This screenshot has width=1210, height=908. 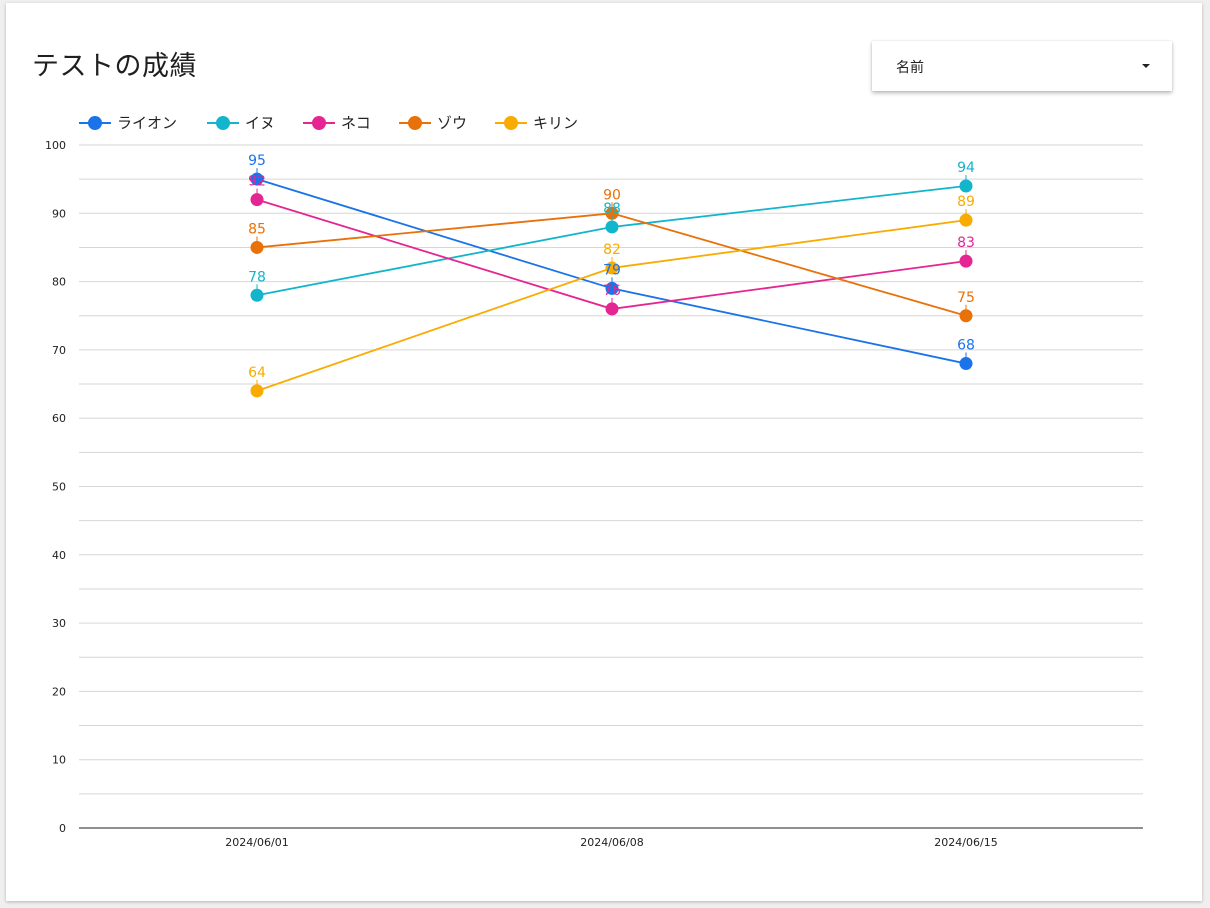 I want to click on data-label: 68, so click(x=966, y=346).